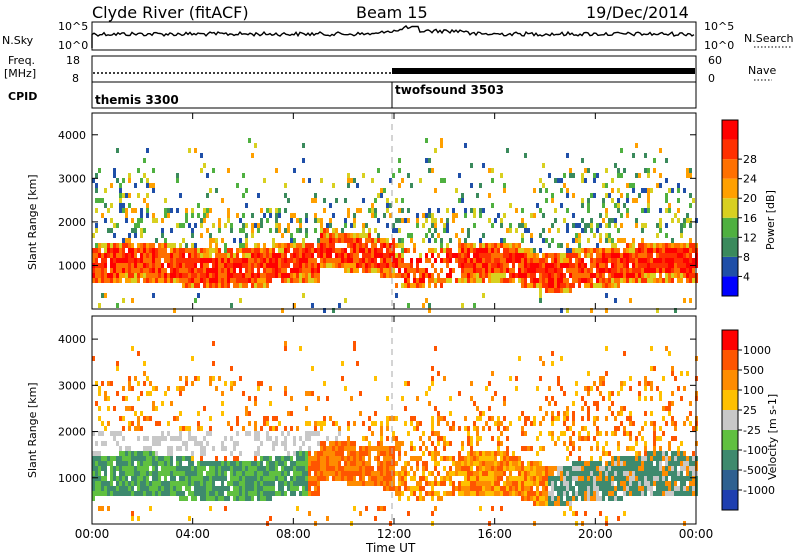 The image size is (800, 558). What do you see at coordinates (755, 450) in the screenshot?
I see `velocity-colorbar-tick: -100` at bounding box center [755, 450].